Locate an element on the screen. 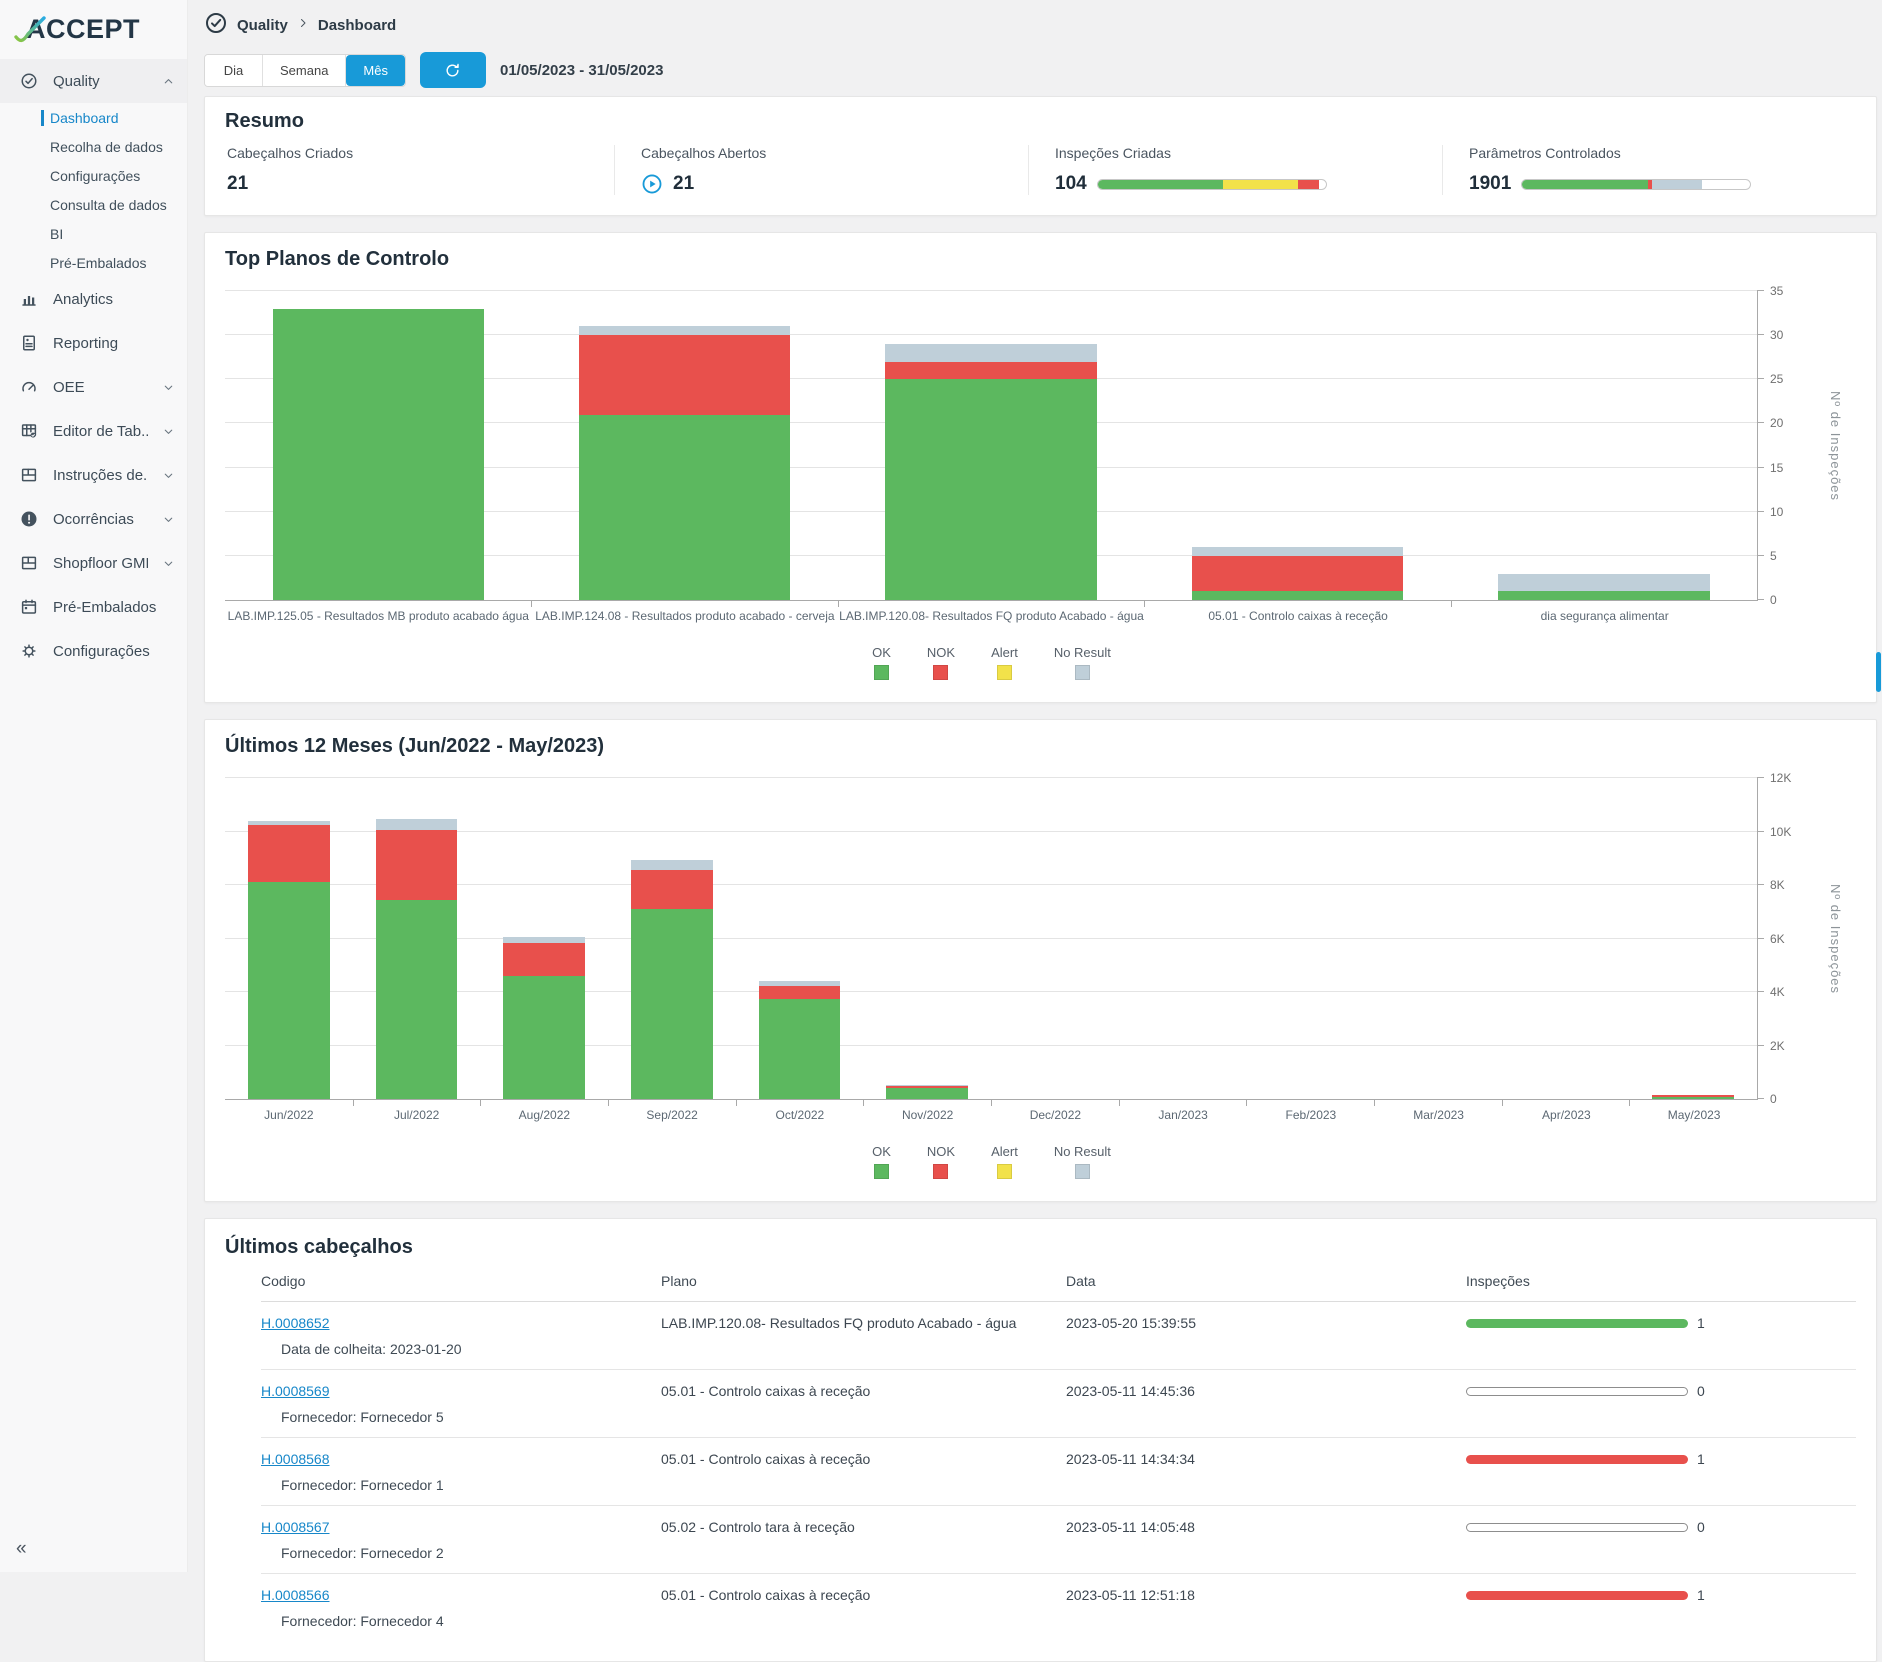 The height and width of the screenshot is (1662, 1882). sidebar-item-bi: BI is located at coordinates (93, 233).